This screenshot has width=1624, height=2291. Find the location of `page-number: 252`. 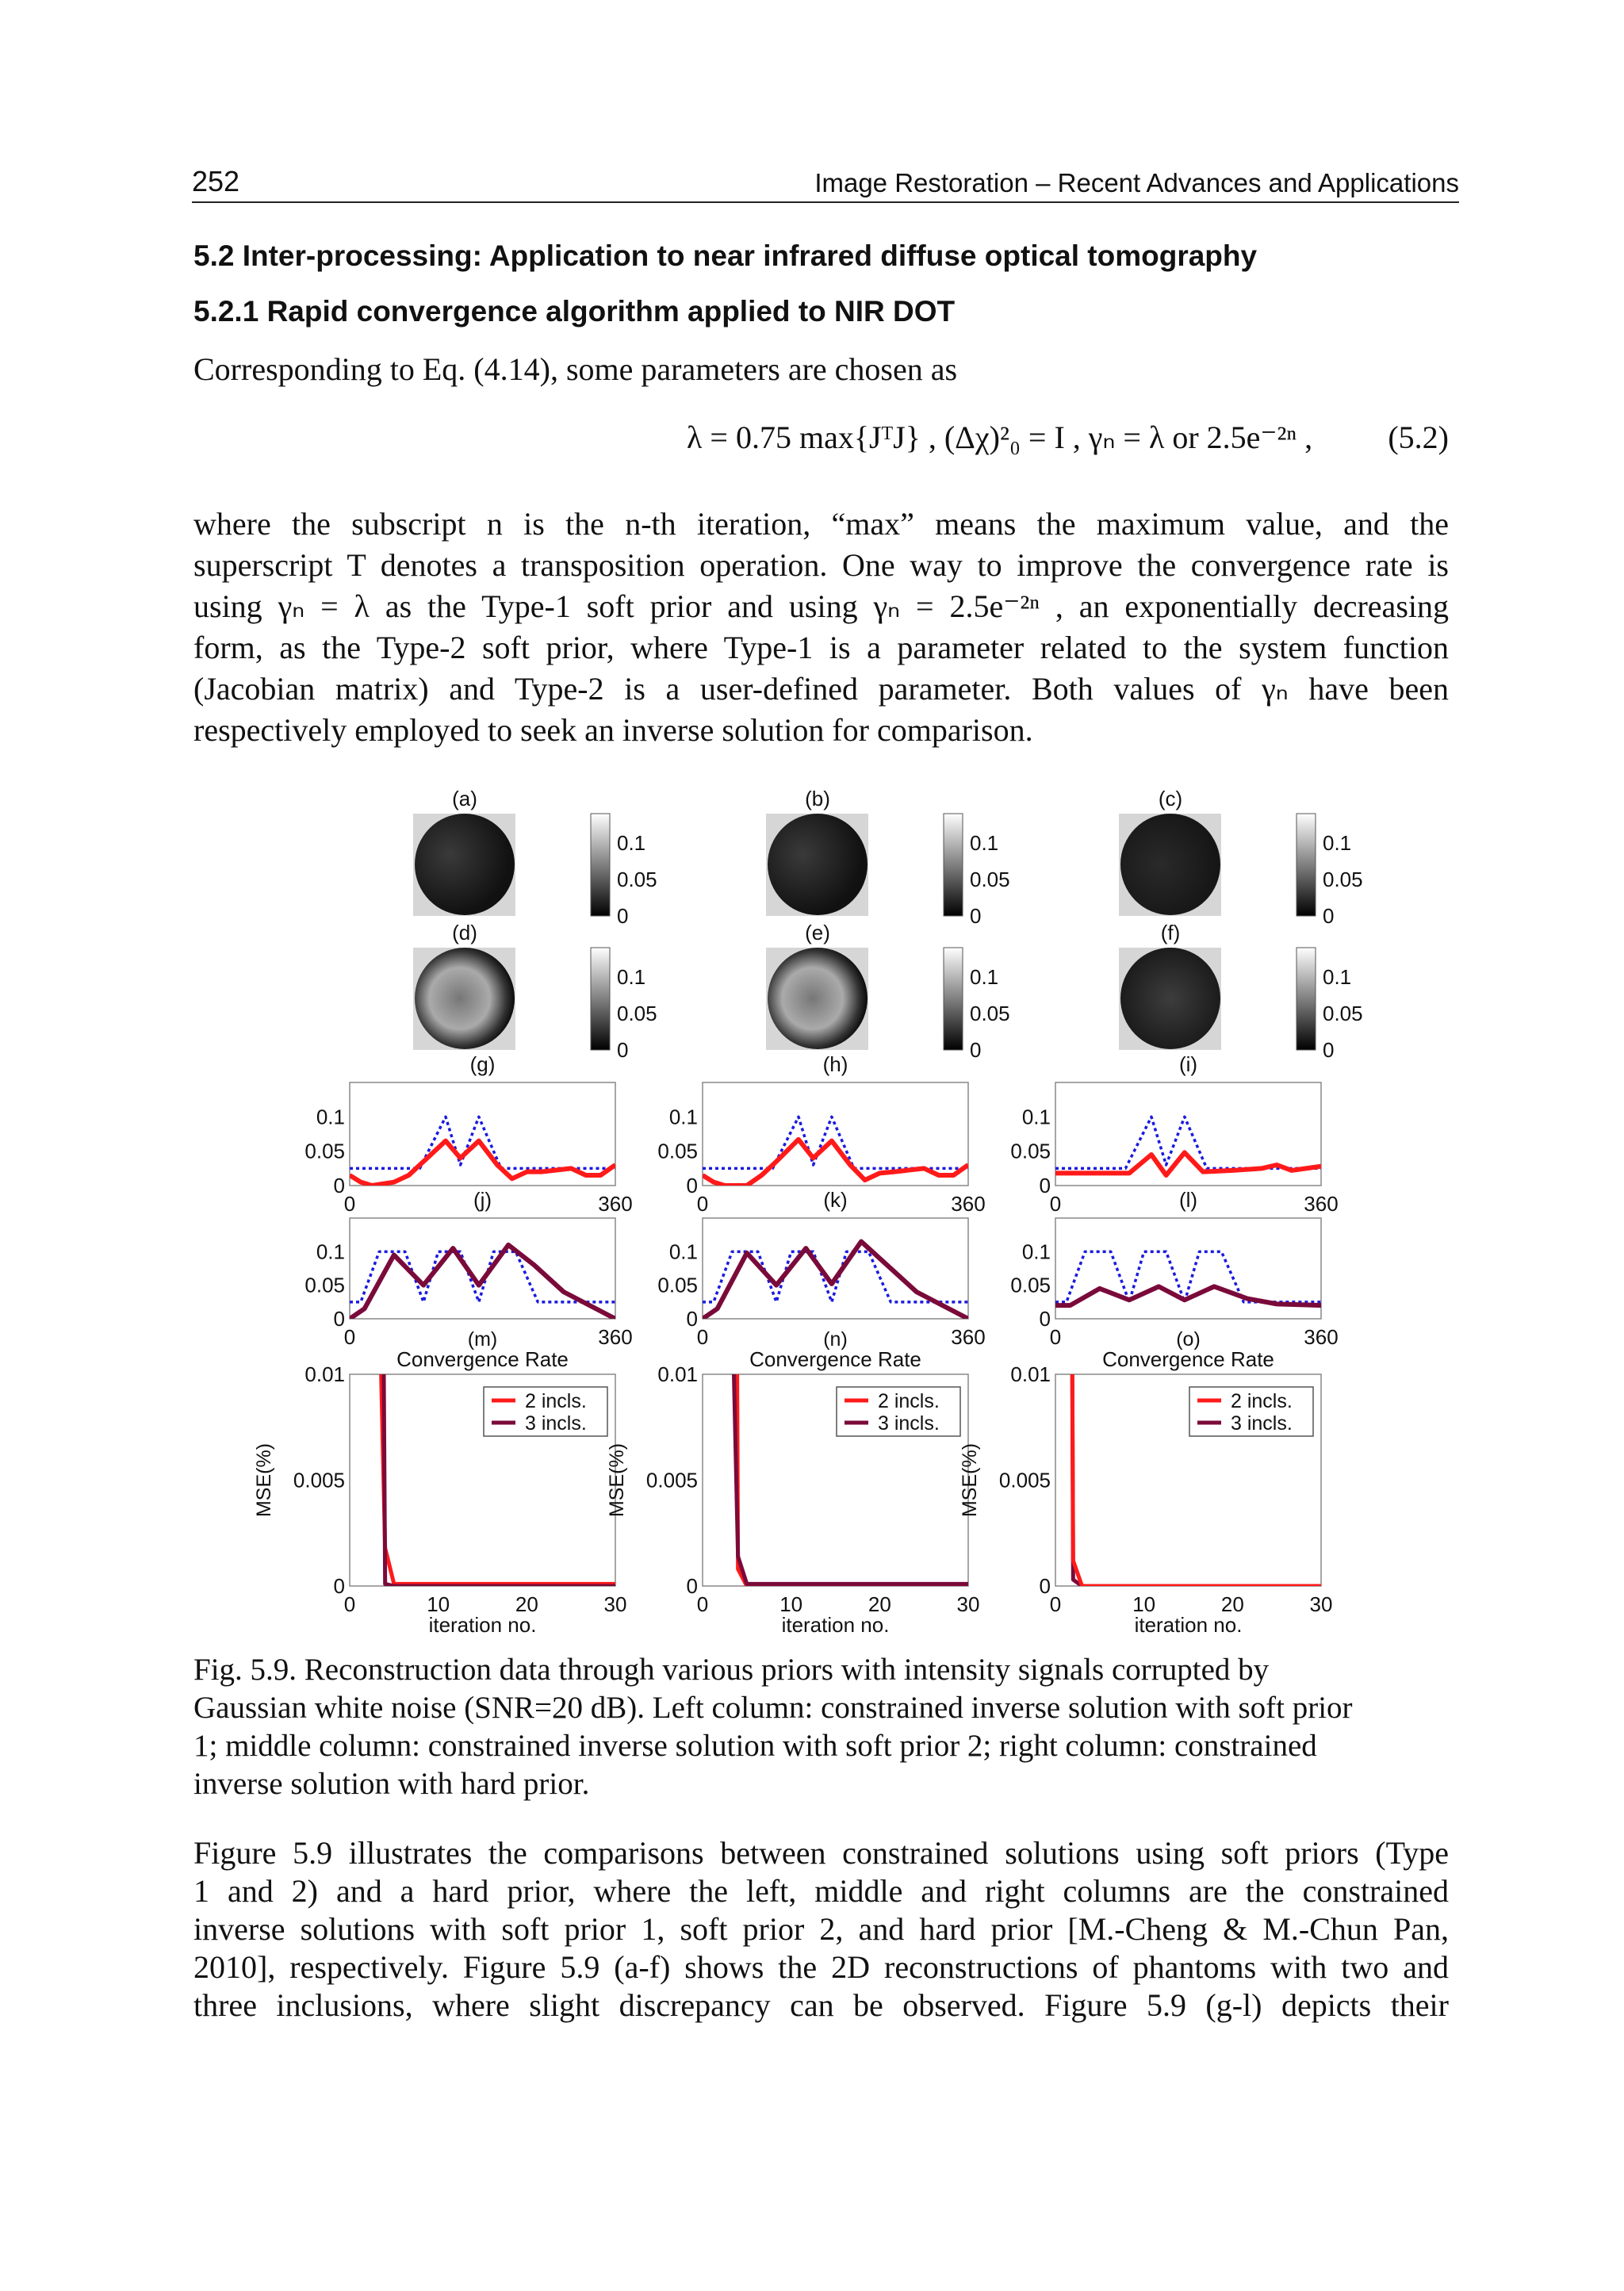

page-number: 252 is located at coordinates (216, 181).